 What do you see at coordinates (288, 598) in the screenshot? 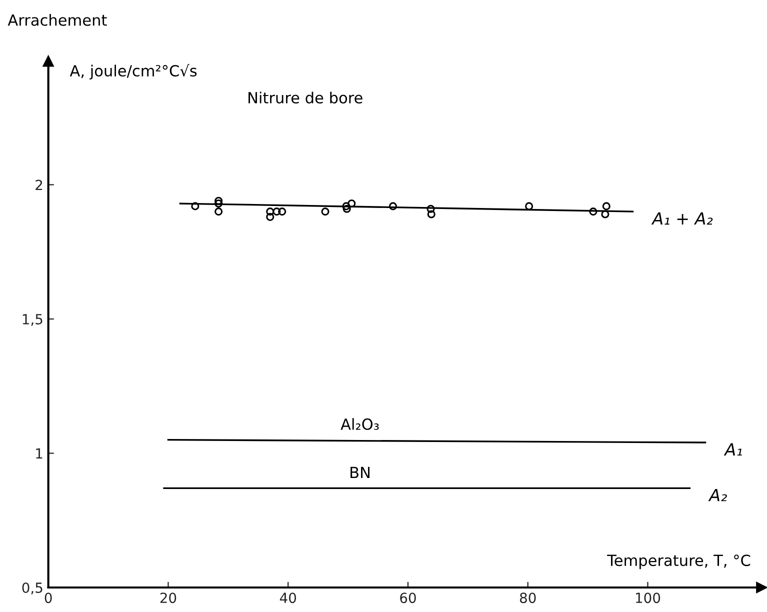
I see `x-tick-label: 40` at bounding box center [288, 598].